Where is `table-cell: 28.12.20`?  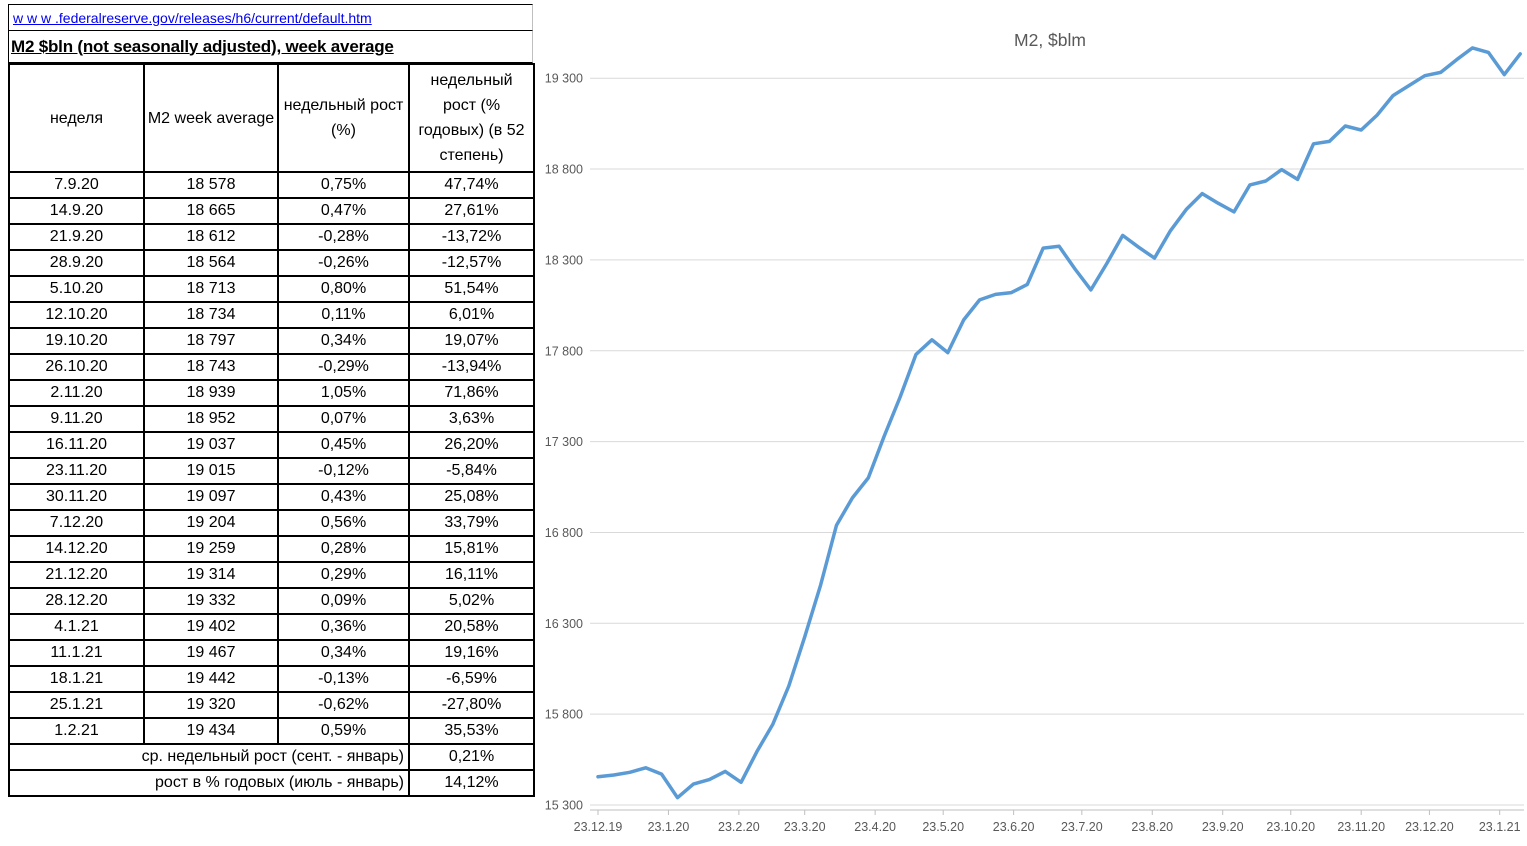 table-cell: 28.12.20 is located at coordinates (76, 601).